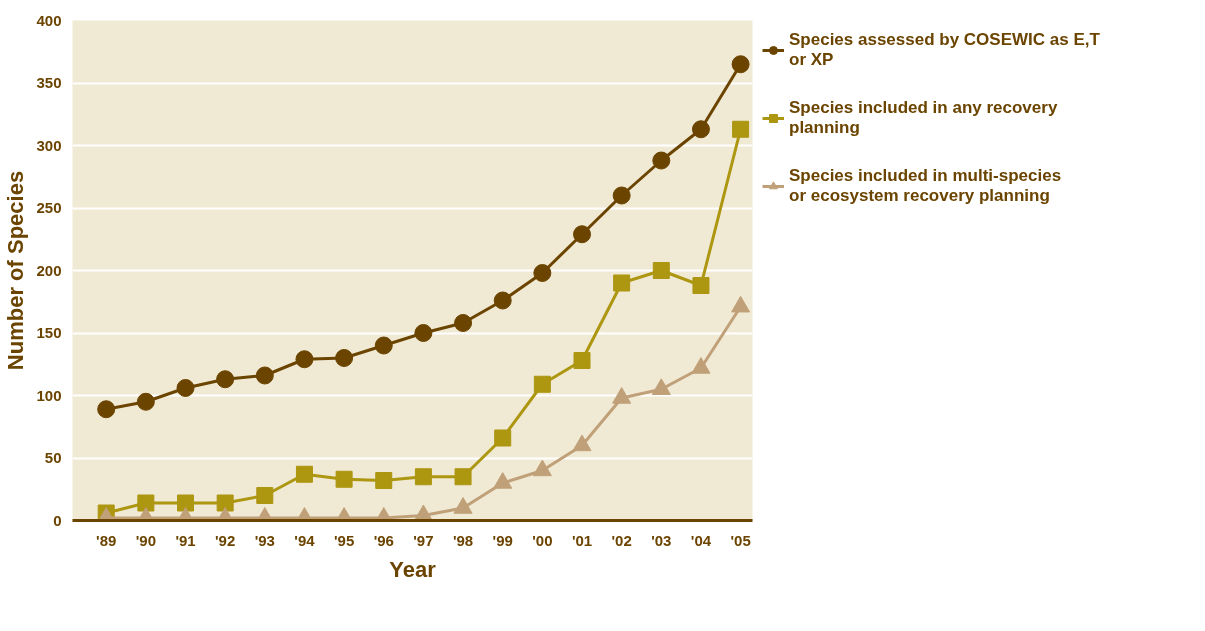 Image resolution: width=1205 pixels, height=631 pixels. Describe the element at coordinates (264, 540) in the screenshot. I see `x-tick-label: '93` at that location.